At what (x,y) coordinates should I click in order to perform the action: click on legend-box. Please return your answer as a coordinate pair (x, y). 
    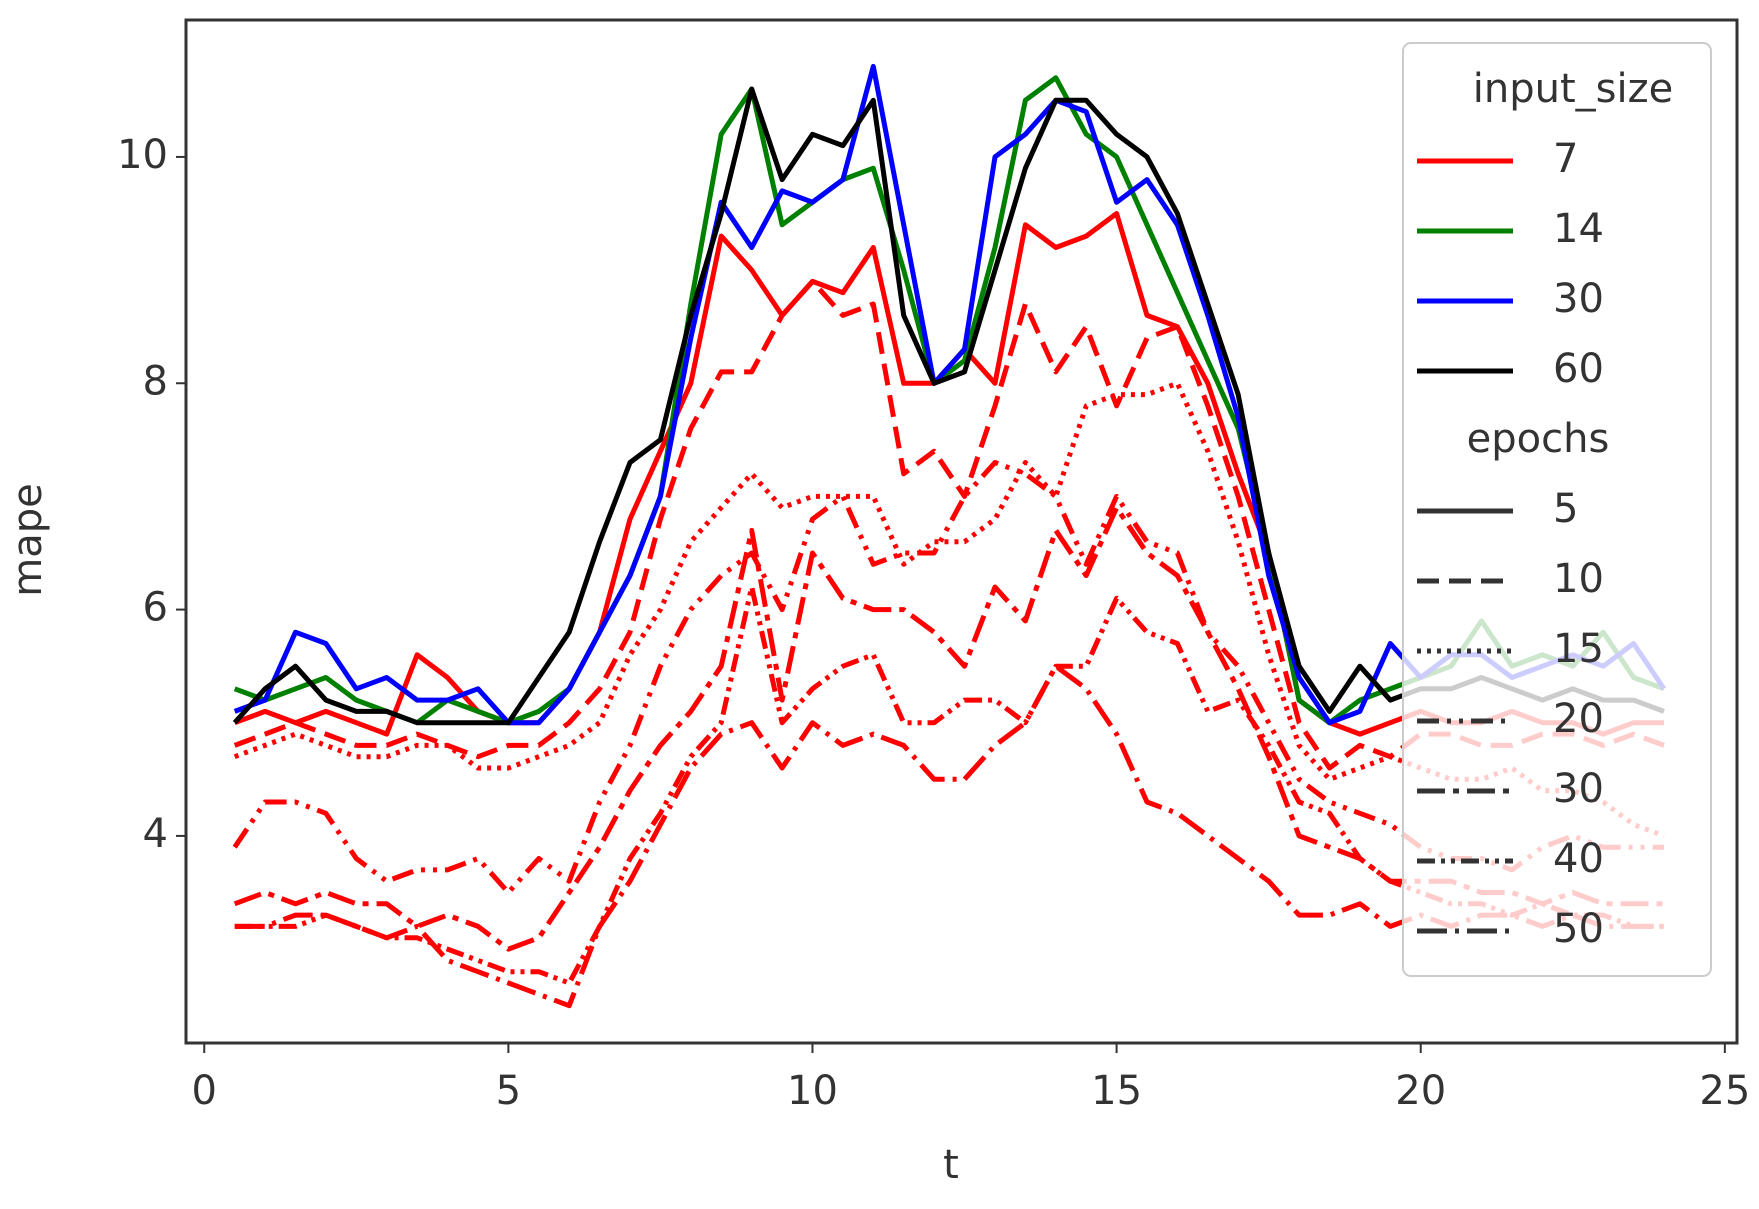
    Looking at the image, I should click on (1557, 509).